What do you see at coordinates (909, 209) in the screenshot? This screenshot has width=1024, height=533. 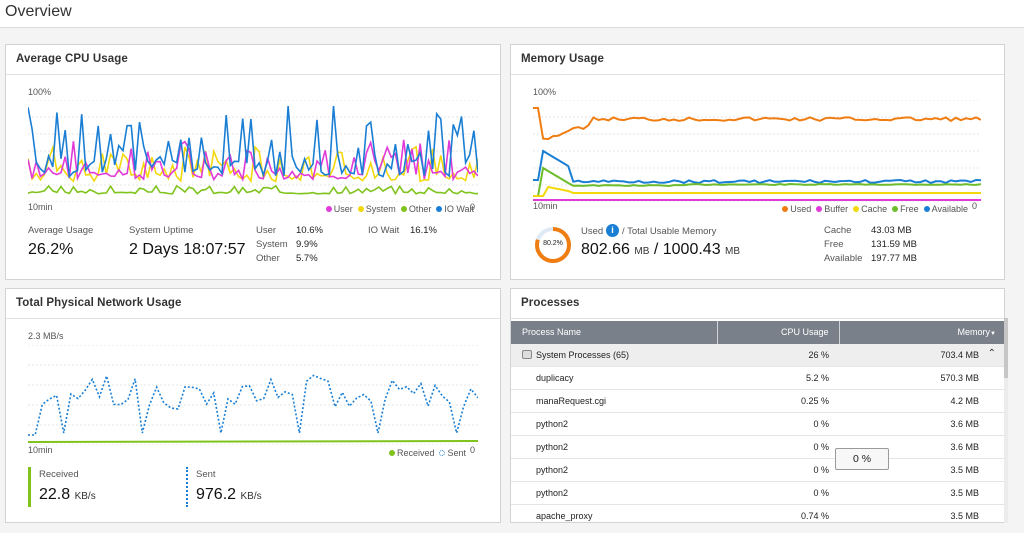 I see `memory-legend-label: Free` at bounding box center [909, 209].